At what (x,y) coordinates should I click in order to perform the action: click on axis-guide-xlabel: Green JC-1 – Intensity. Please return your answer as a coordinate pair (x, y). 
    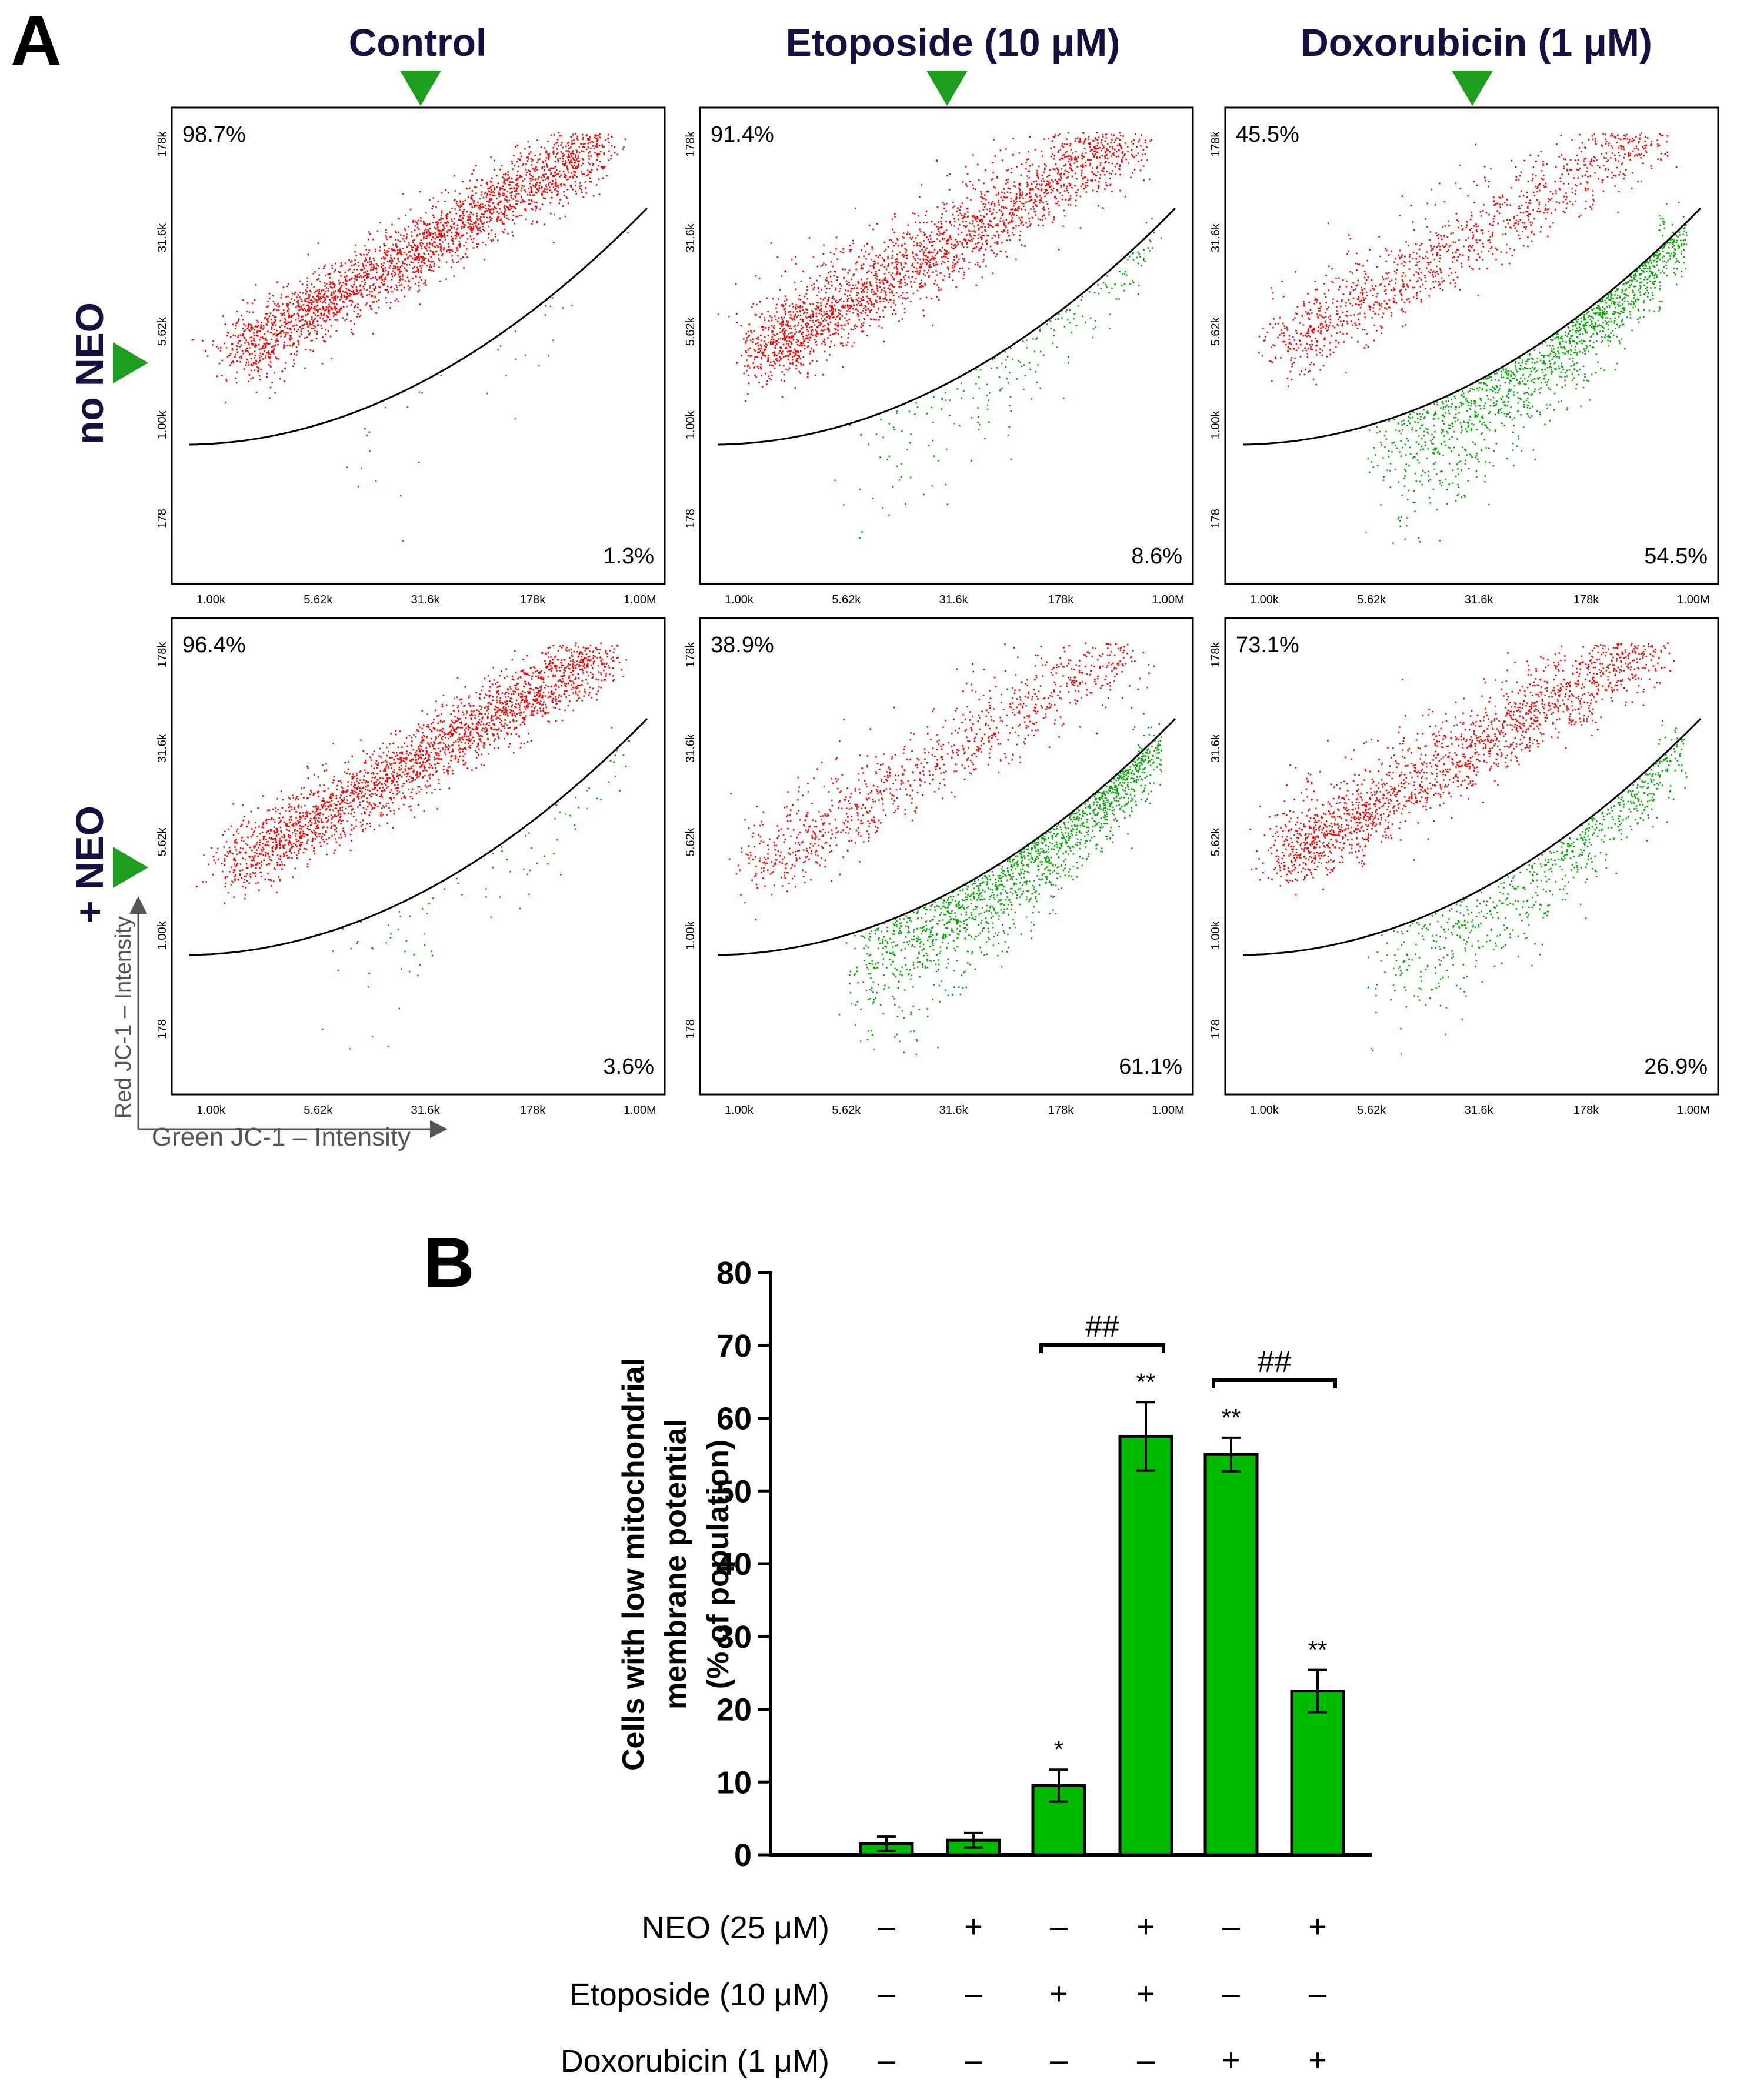
    Looking at the image, I should click on (281, 1137).